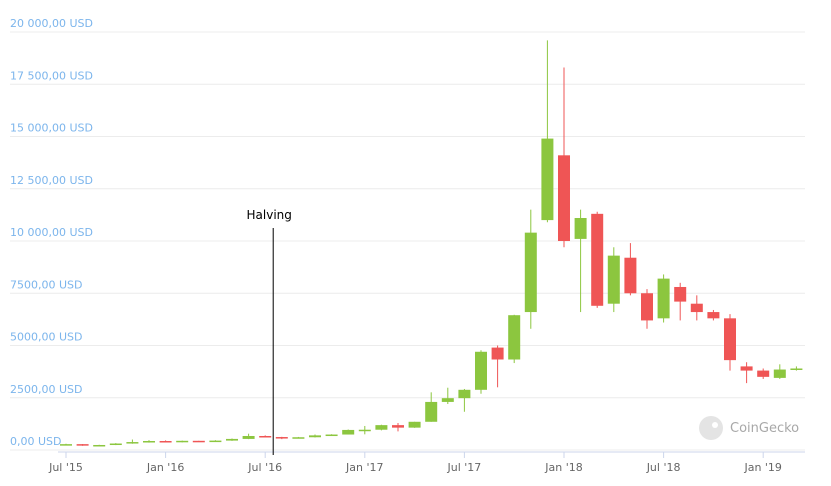  What do you see at coordinates (46, 284) in the screenshot?
I see `y-tick-label: 7500,00 USD` at bounding box center [46, 284].